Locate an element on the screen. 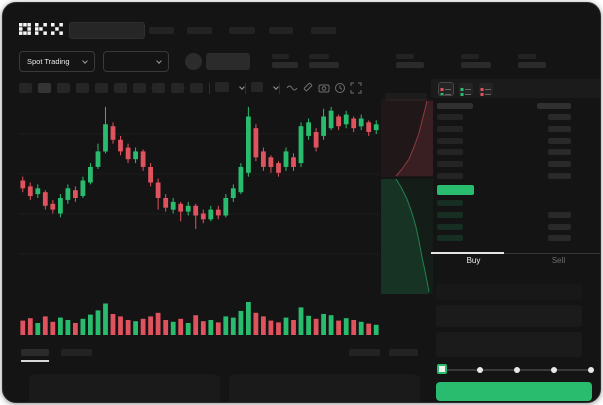  bottom-tab-history is located at coordinates (76, 352).